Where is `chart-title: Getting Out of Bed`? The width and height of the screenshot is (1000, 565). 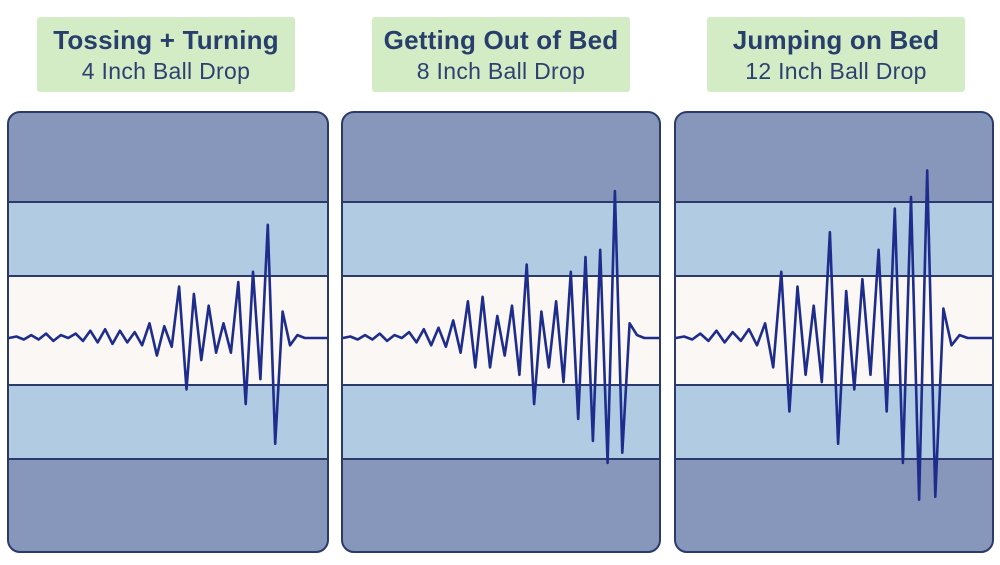
chart-title: Getting Out of Bed is located at coordinates (501, 39).